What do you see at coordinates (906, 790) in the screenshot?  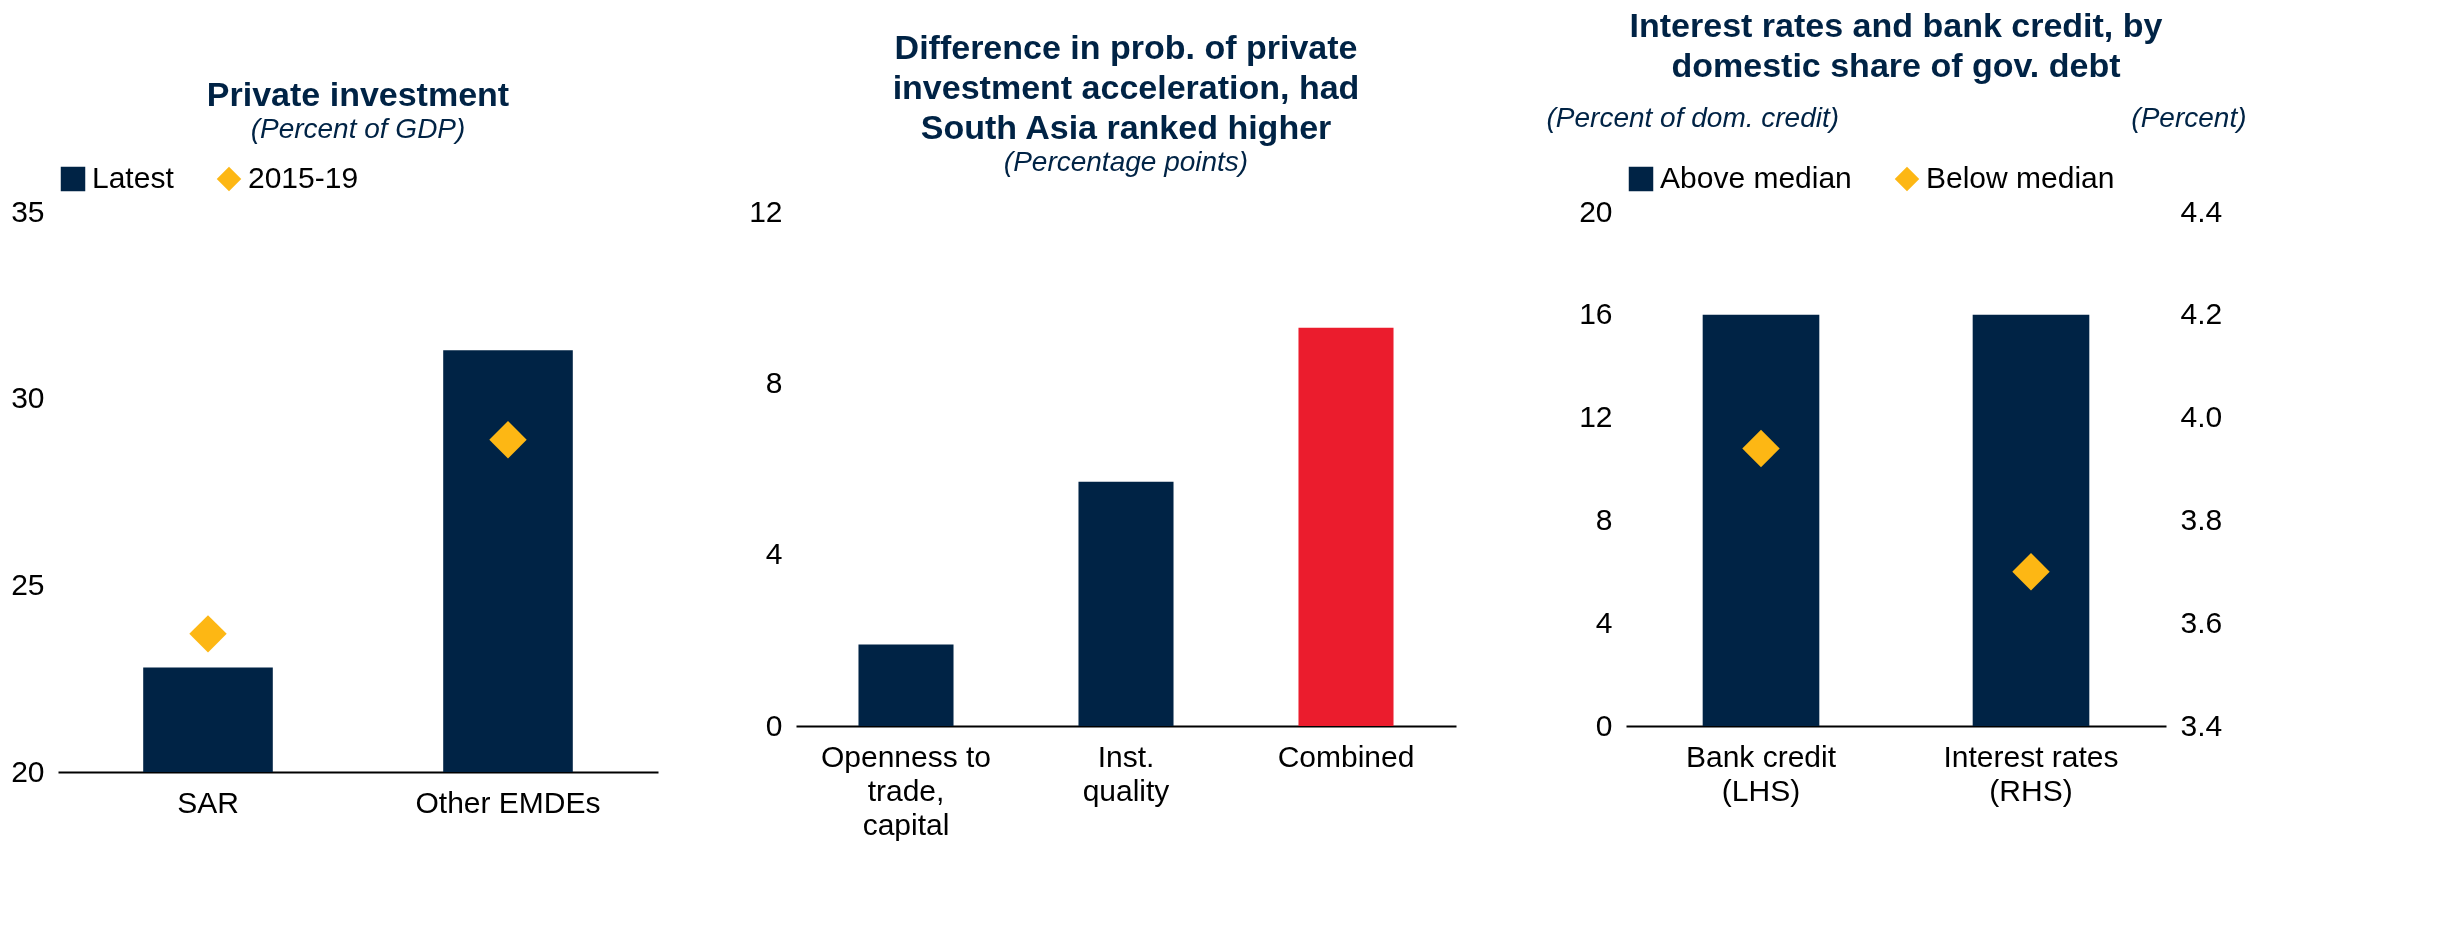 I see `x-tick-label: Openness to trade, capital` at bounding box center [906, 790].